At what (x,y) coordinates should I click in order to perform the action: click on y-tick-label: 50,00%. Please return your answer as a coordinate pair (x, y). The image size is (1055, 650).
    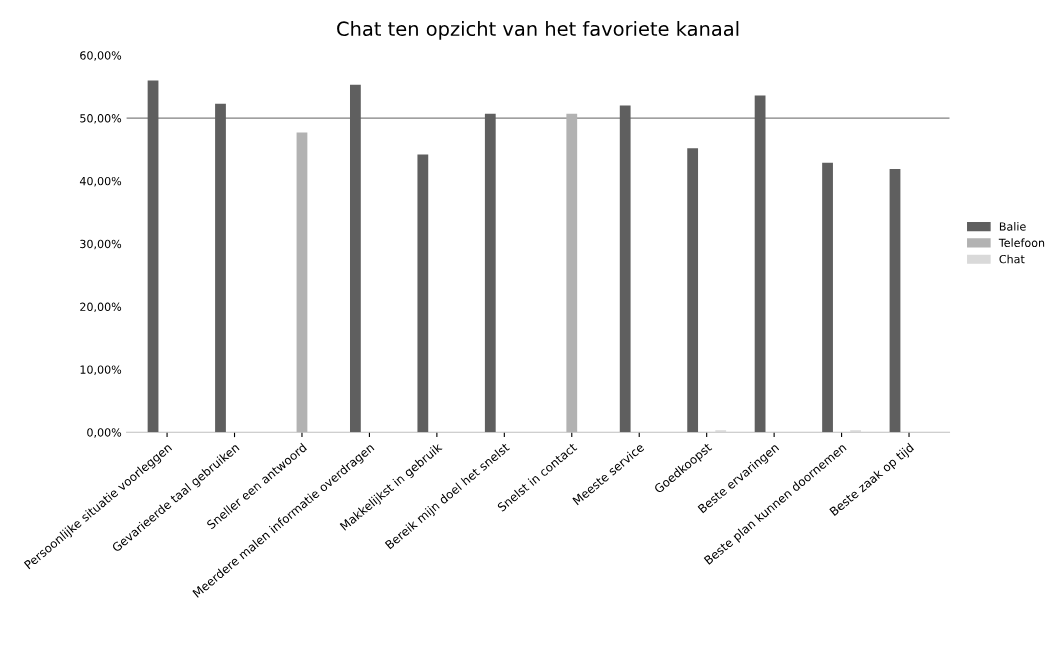
    Looking at the image, I should click on (101, 119).